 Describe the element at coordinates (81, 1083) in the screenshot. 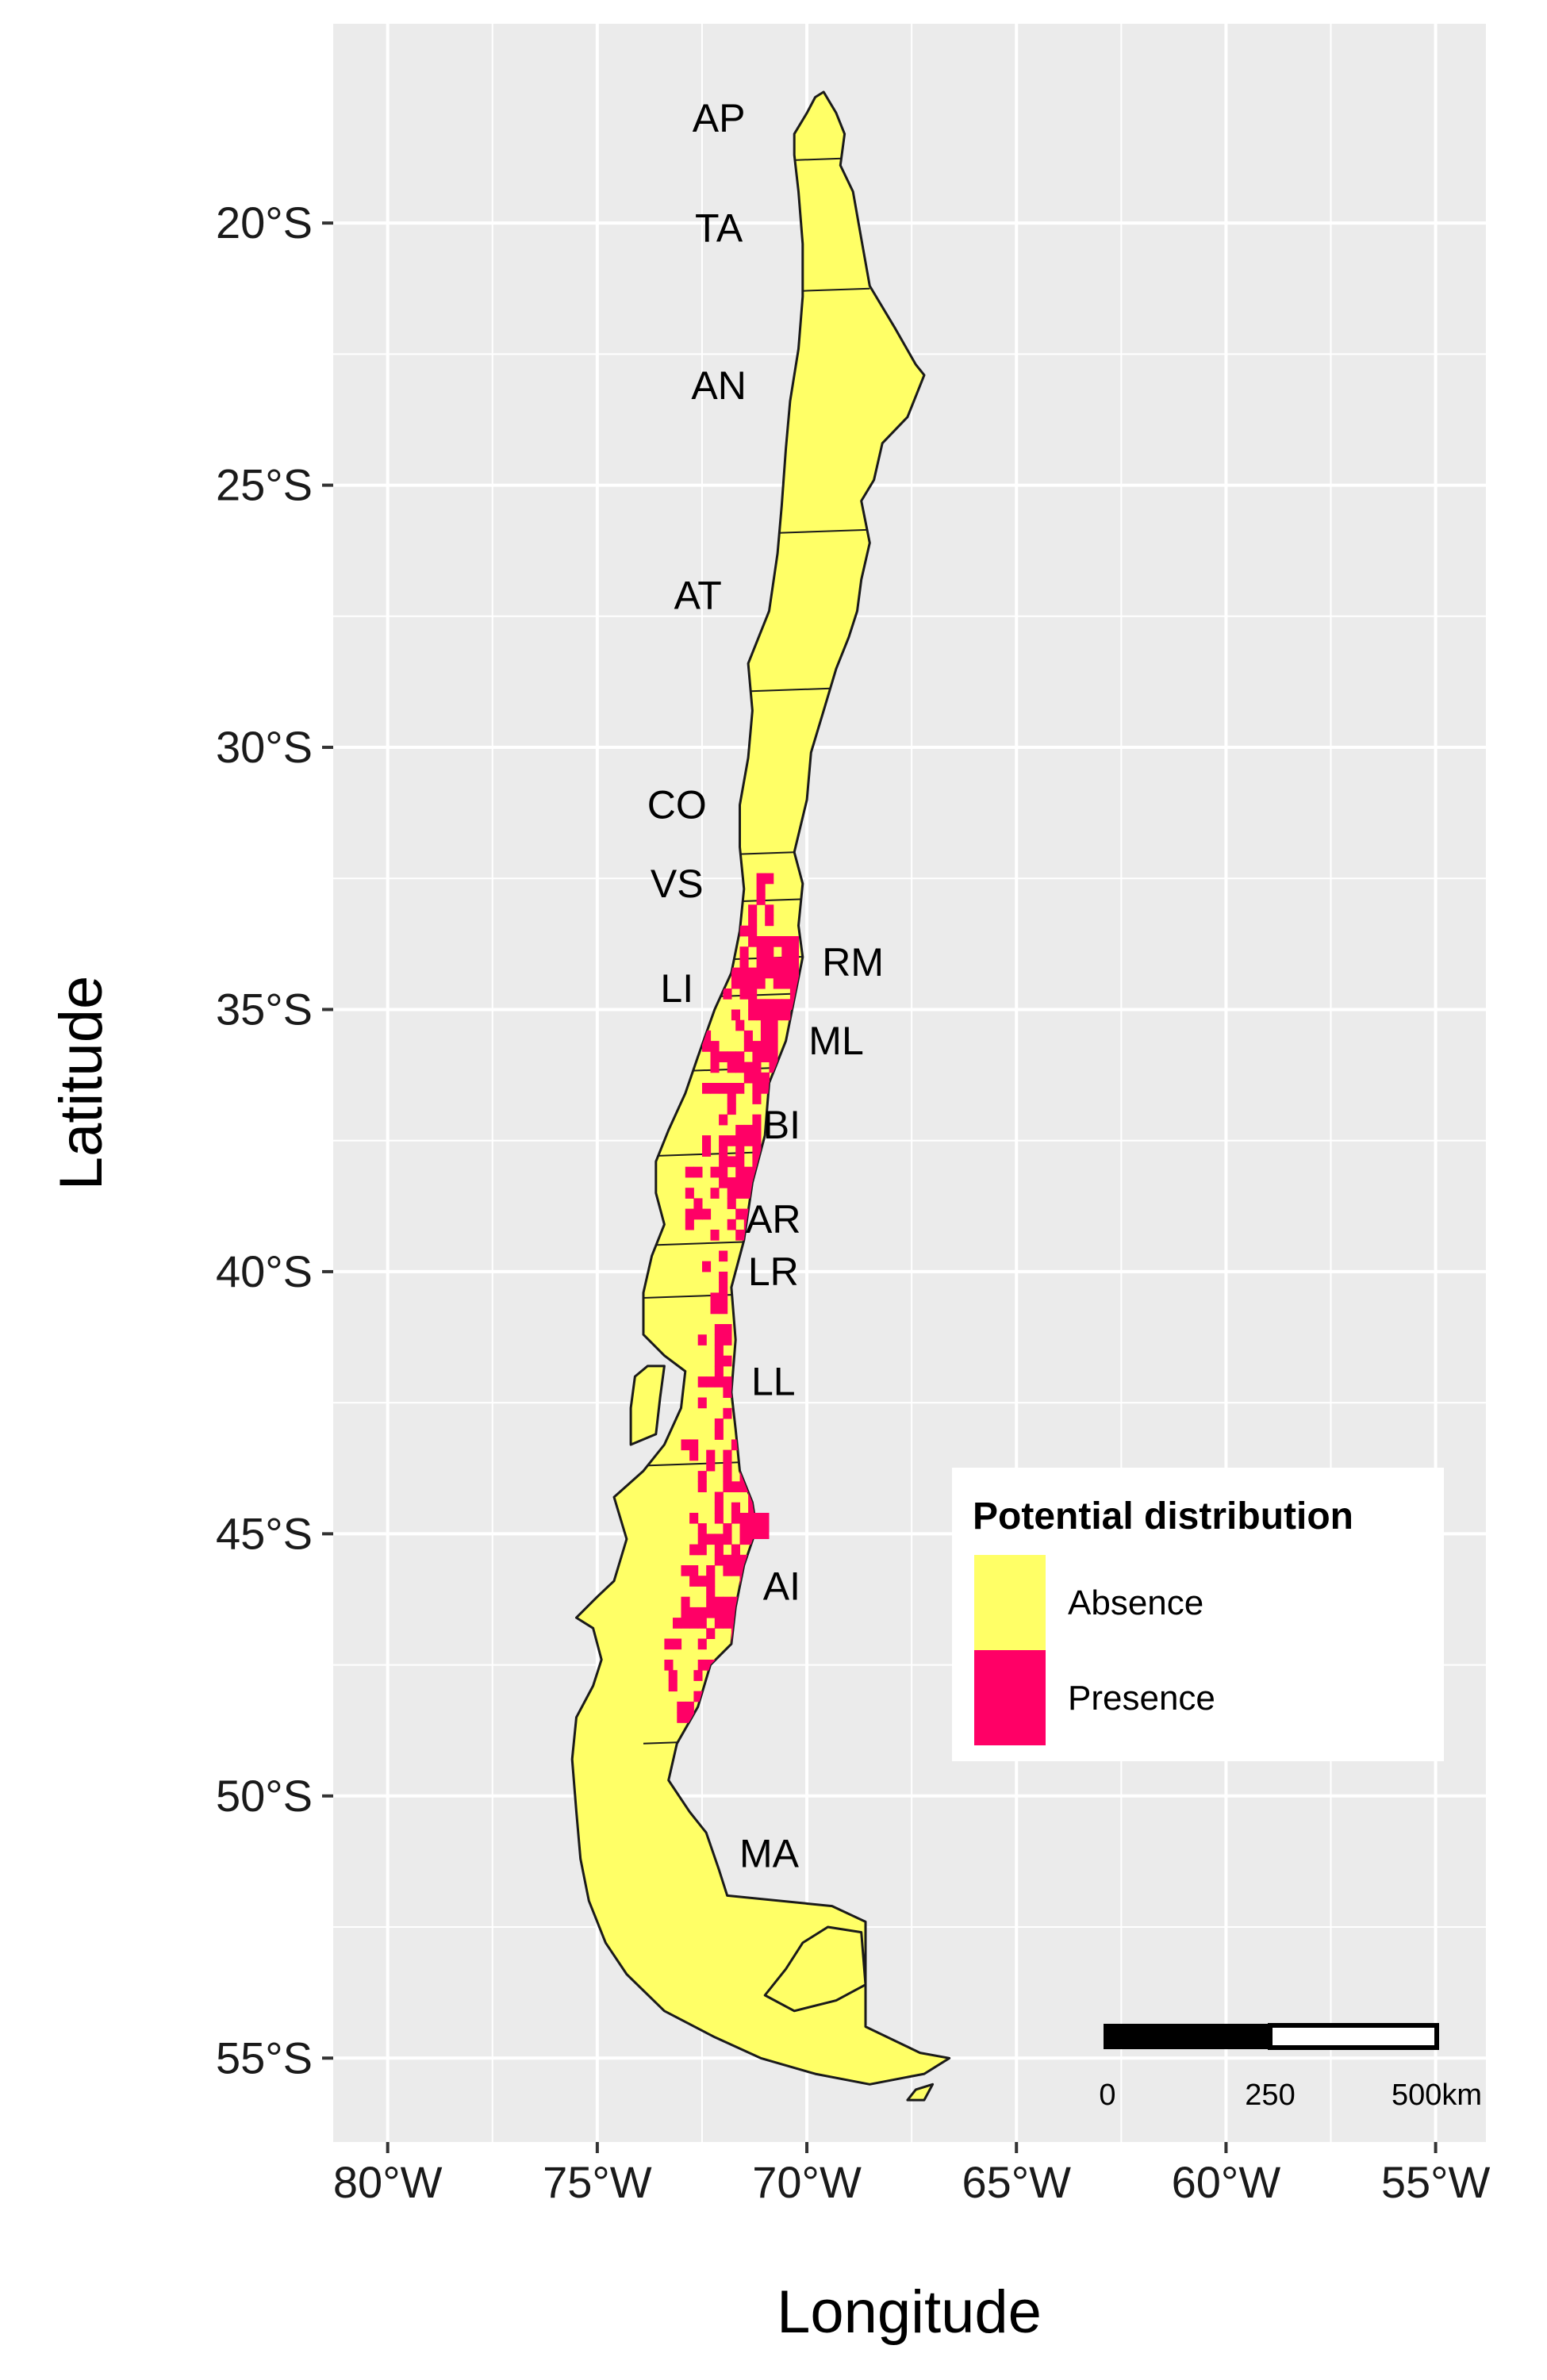

I see `y-axis-title: Latitude` at that location.